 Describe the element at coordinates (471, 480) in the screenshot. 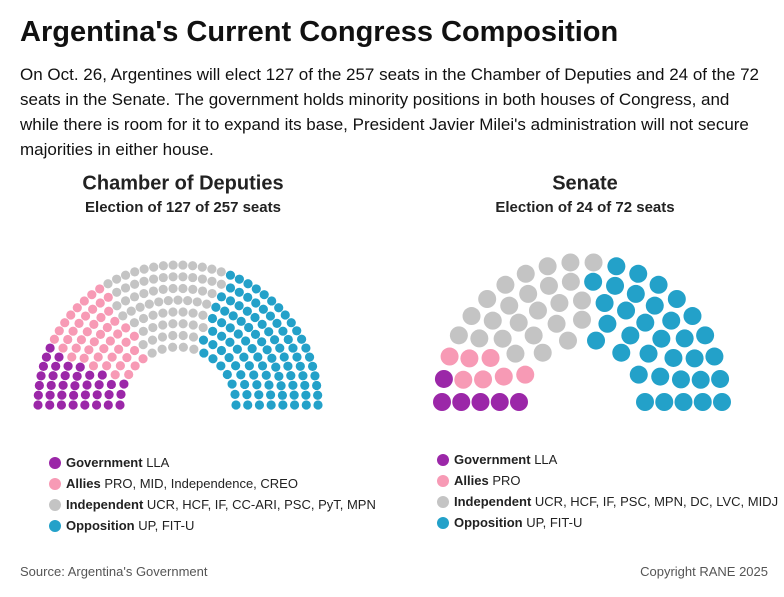

I see `legend-name: Allies` at that location.